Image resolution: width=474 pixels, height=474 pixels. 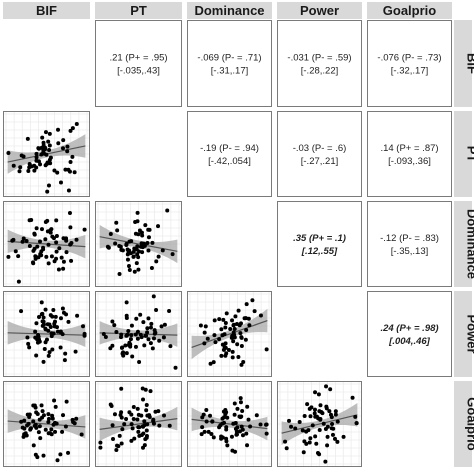 What do you see at coordinates (469, 154) in the screenshot?
I see `row-label-pt: PT` at bounding box center [469, 154].